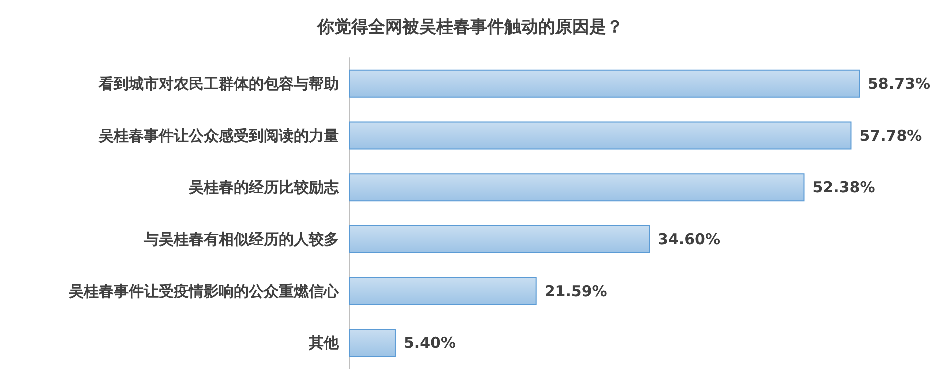 This screenshot has height=369, width=941. Describe the element at coordinates (899, 83) in the screenshot. I see `data-label: 58.73%` at that location.